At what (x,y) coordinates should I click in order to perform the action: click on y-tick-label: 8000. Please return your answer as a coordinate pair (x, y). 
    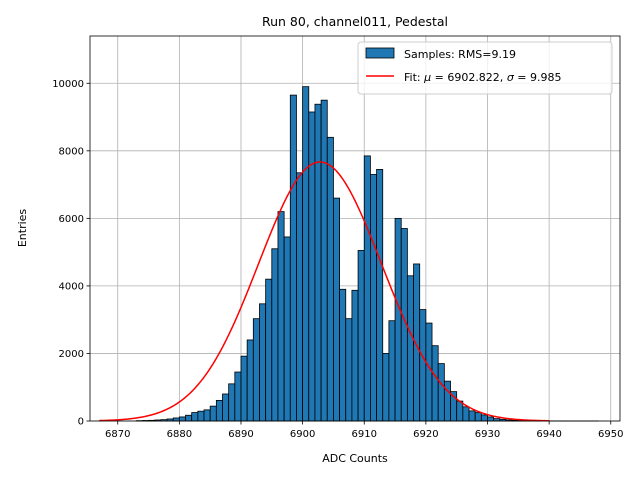
    Looking at the image, I should click on (71, 151).